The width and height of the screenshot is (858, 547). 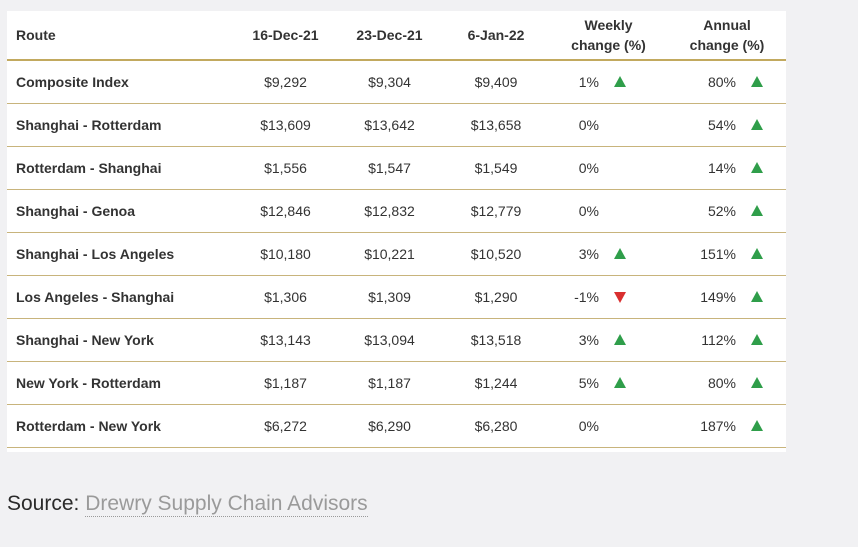 What do you see at coordinates (588, 383) in the screenshot?
I see `weekly-change-value: 5%` at bounding box center [588, 383].